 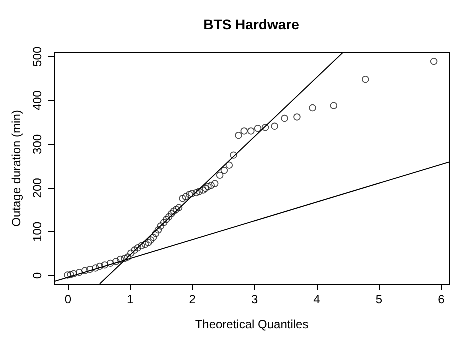 I want to click on y-tick-label: 200, so click(x=37, y=188).